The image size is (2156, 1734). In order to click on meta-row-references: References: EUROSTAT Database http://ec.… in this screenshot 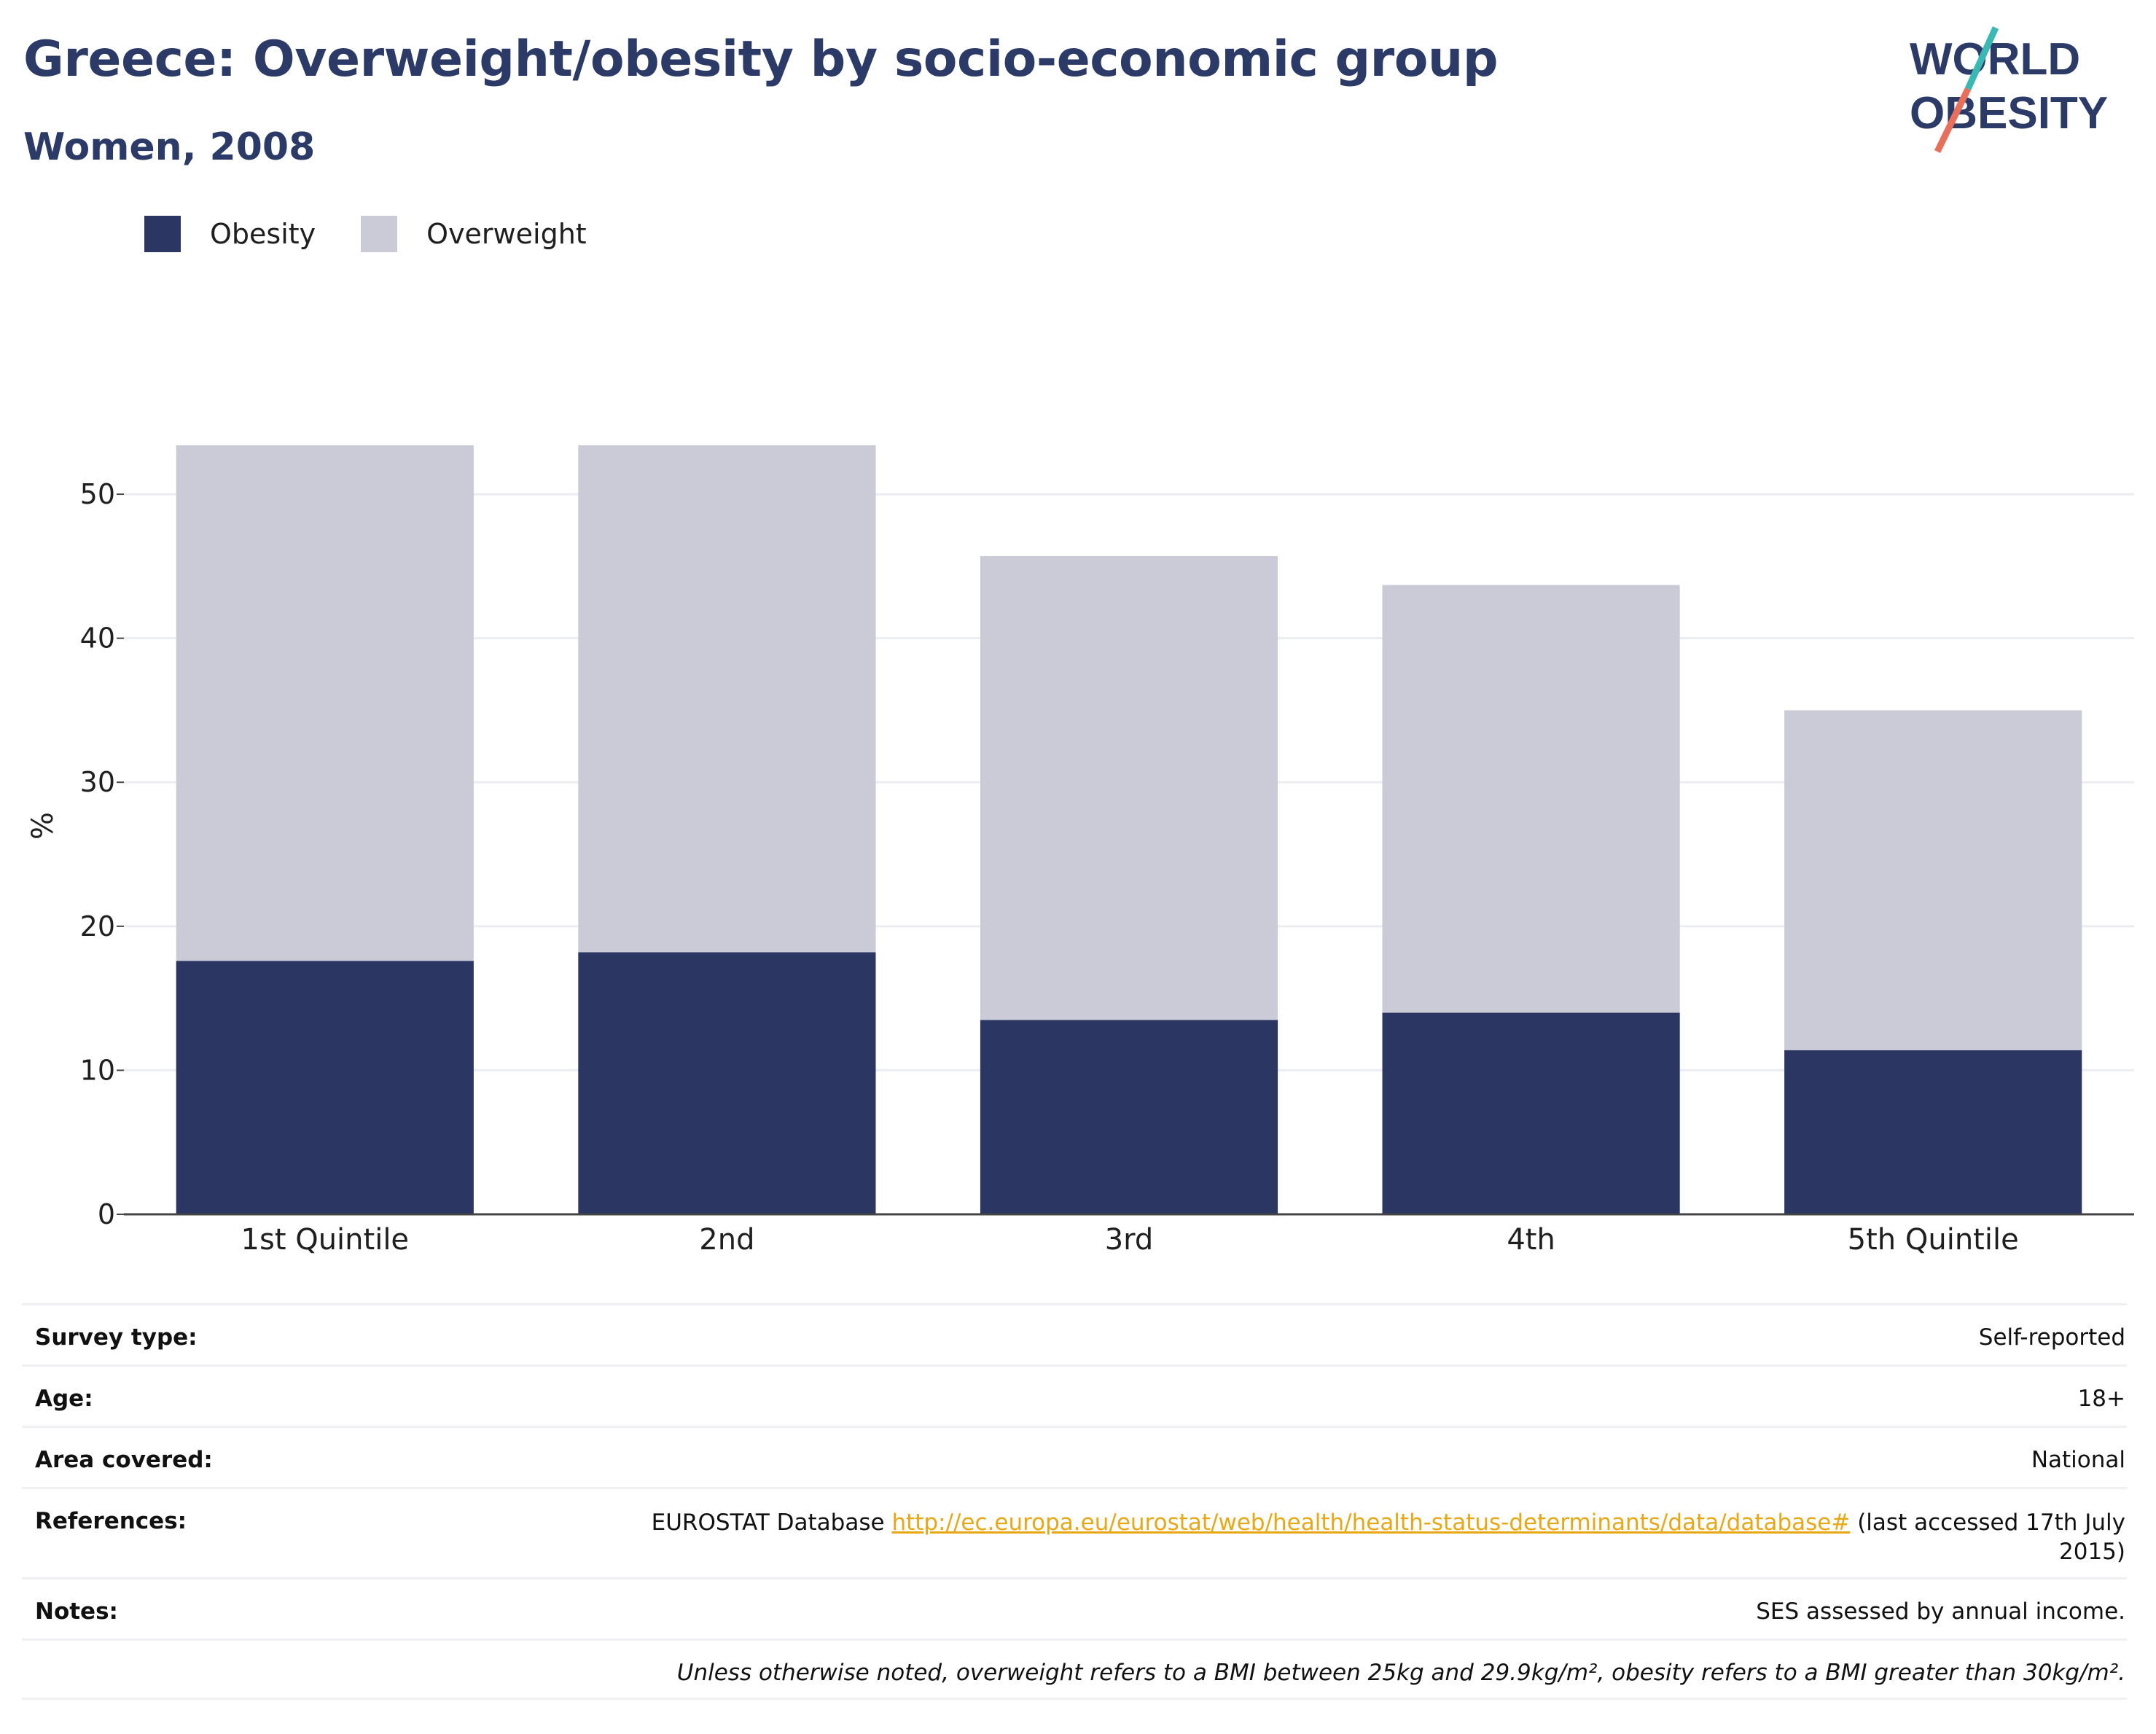, I will do `click(1075, 1532)`.